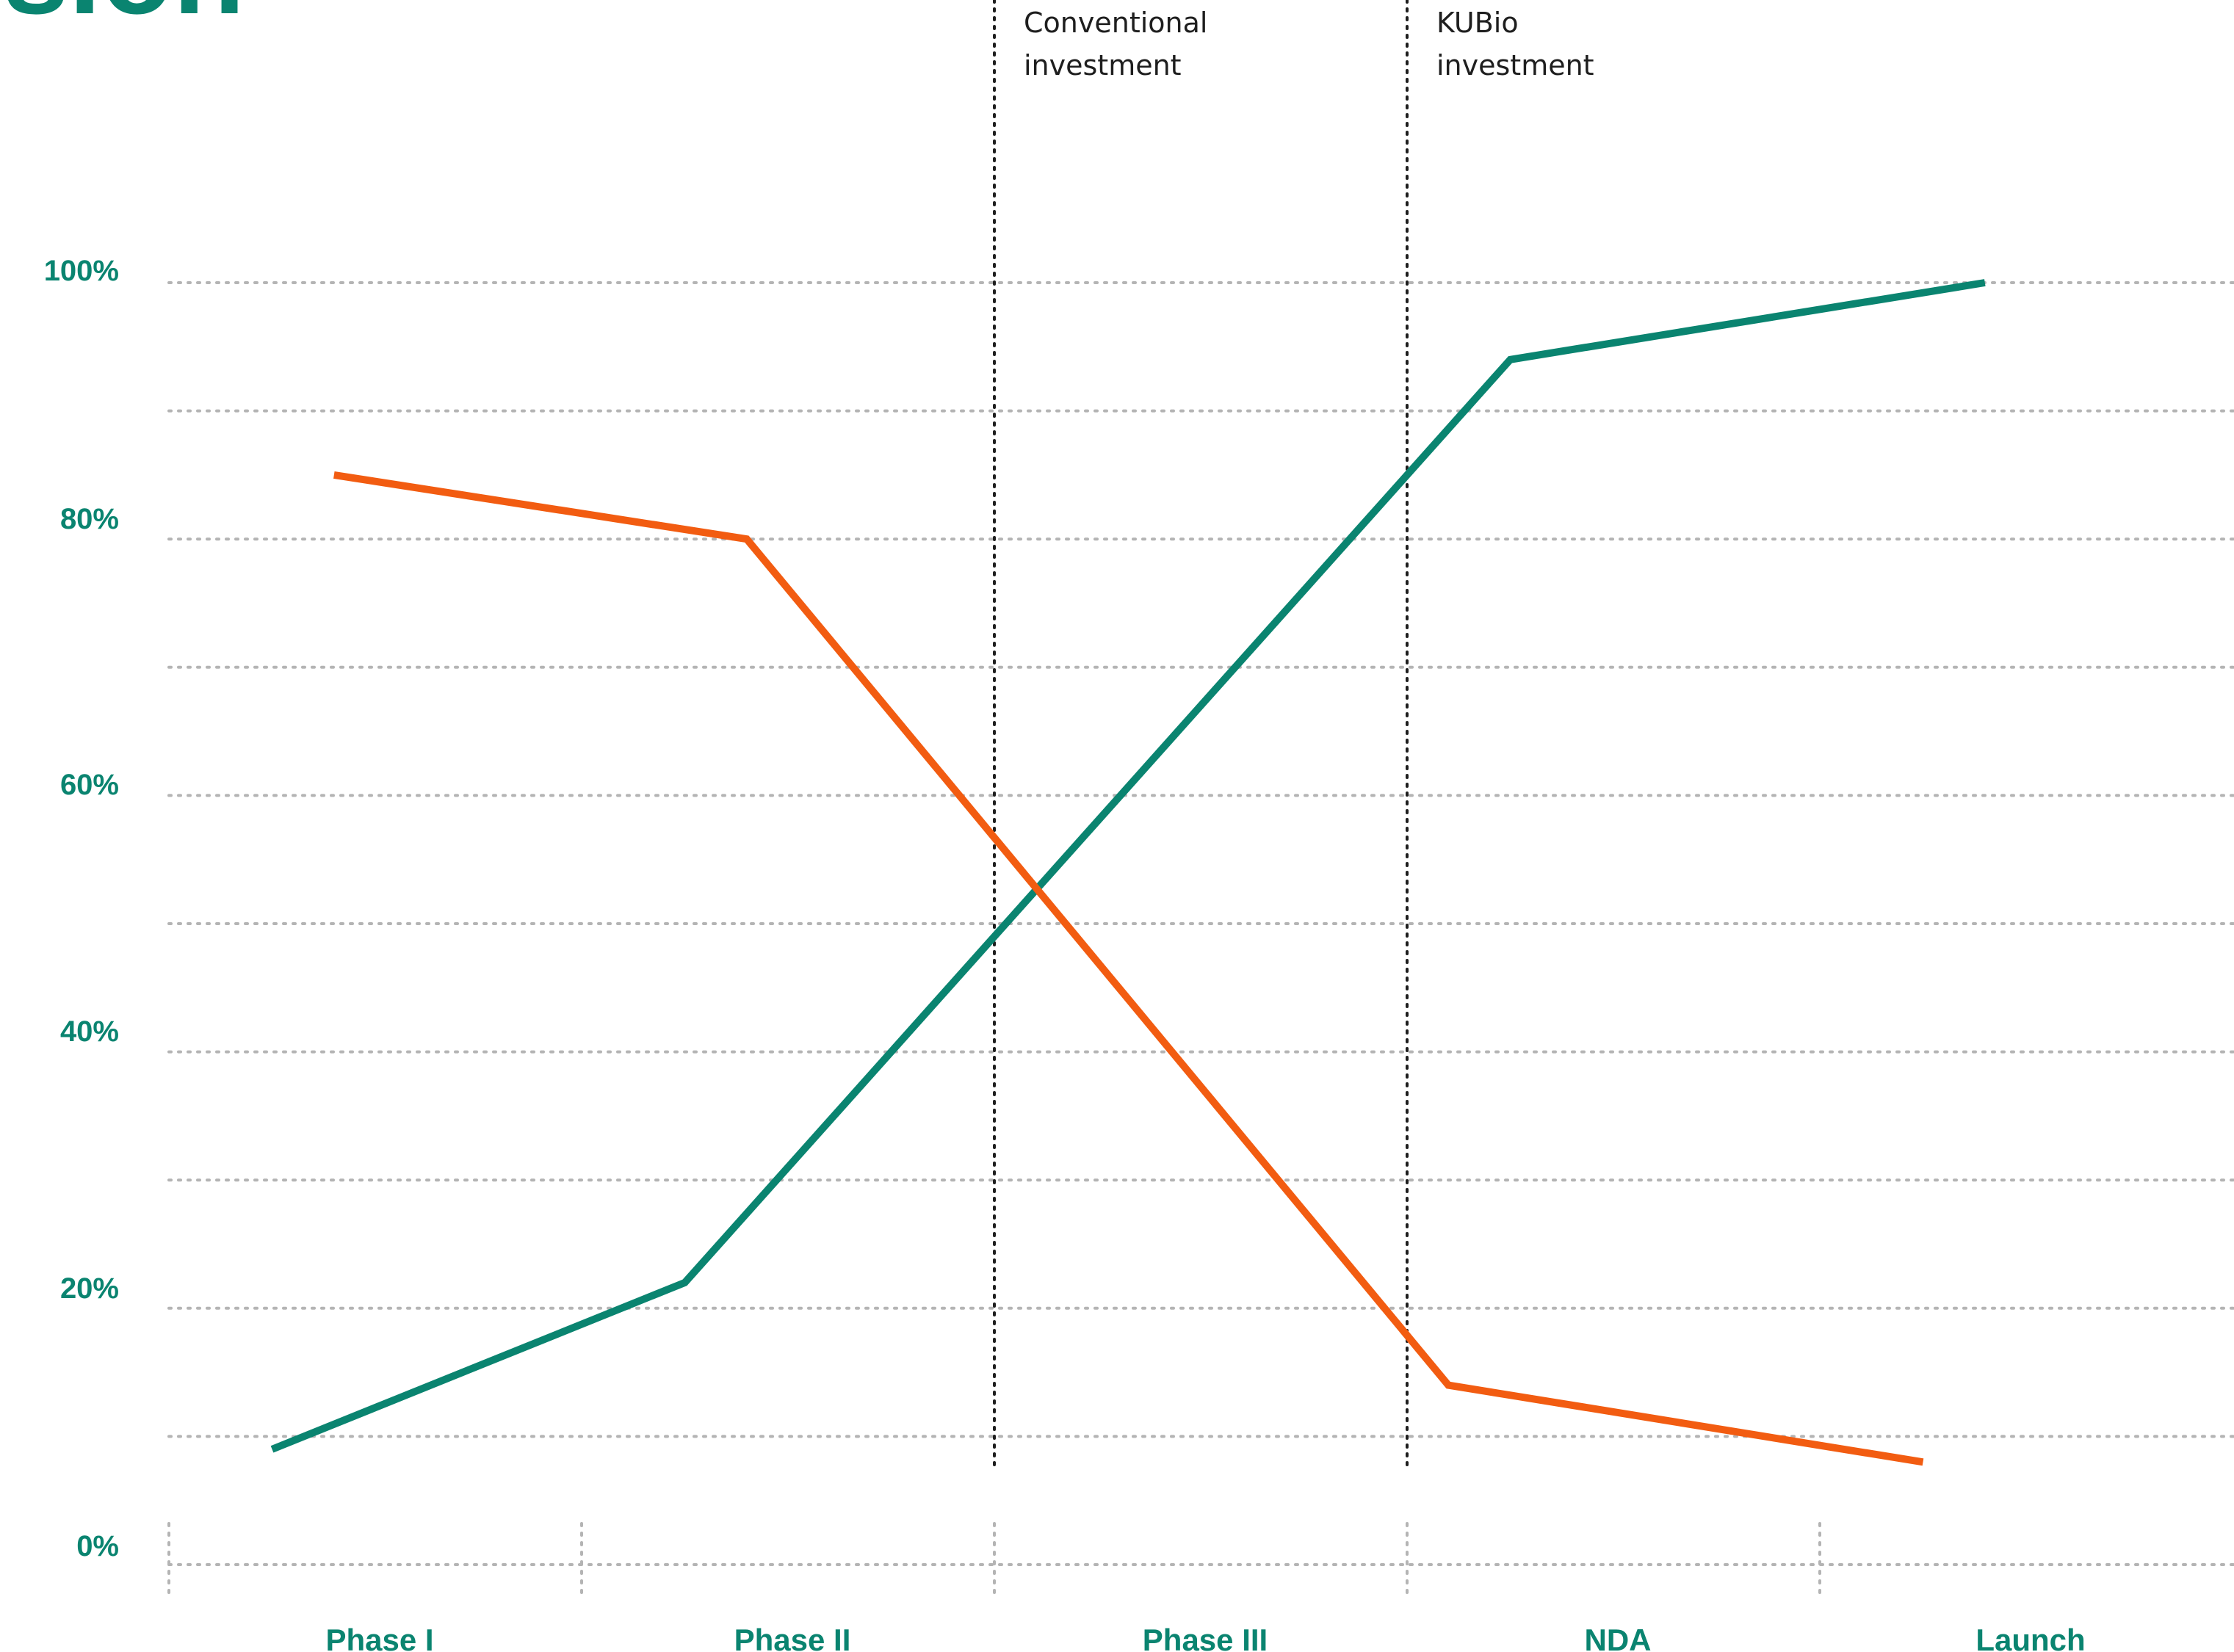 The height and width of the screenshot is (1652, 2234). What do you see at coordinates (89, 519) in the screenshot?
I see `y-tick-label: 80%` at bounding box center [89, 519].